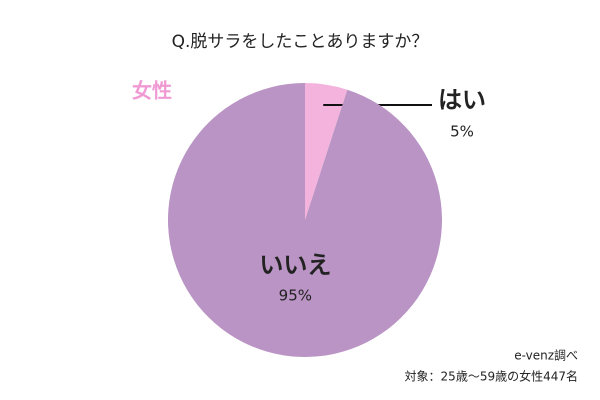  What do you see at coordinates (326, 151) in the screenshot?
I see `pie-slice` at bounding box center [326, 151].